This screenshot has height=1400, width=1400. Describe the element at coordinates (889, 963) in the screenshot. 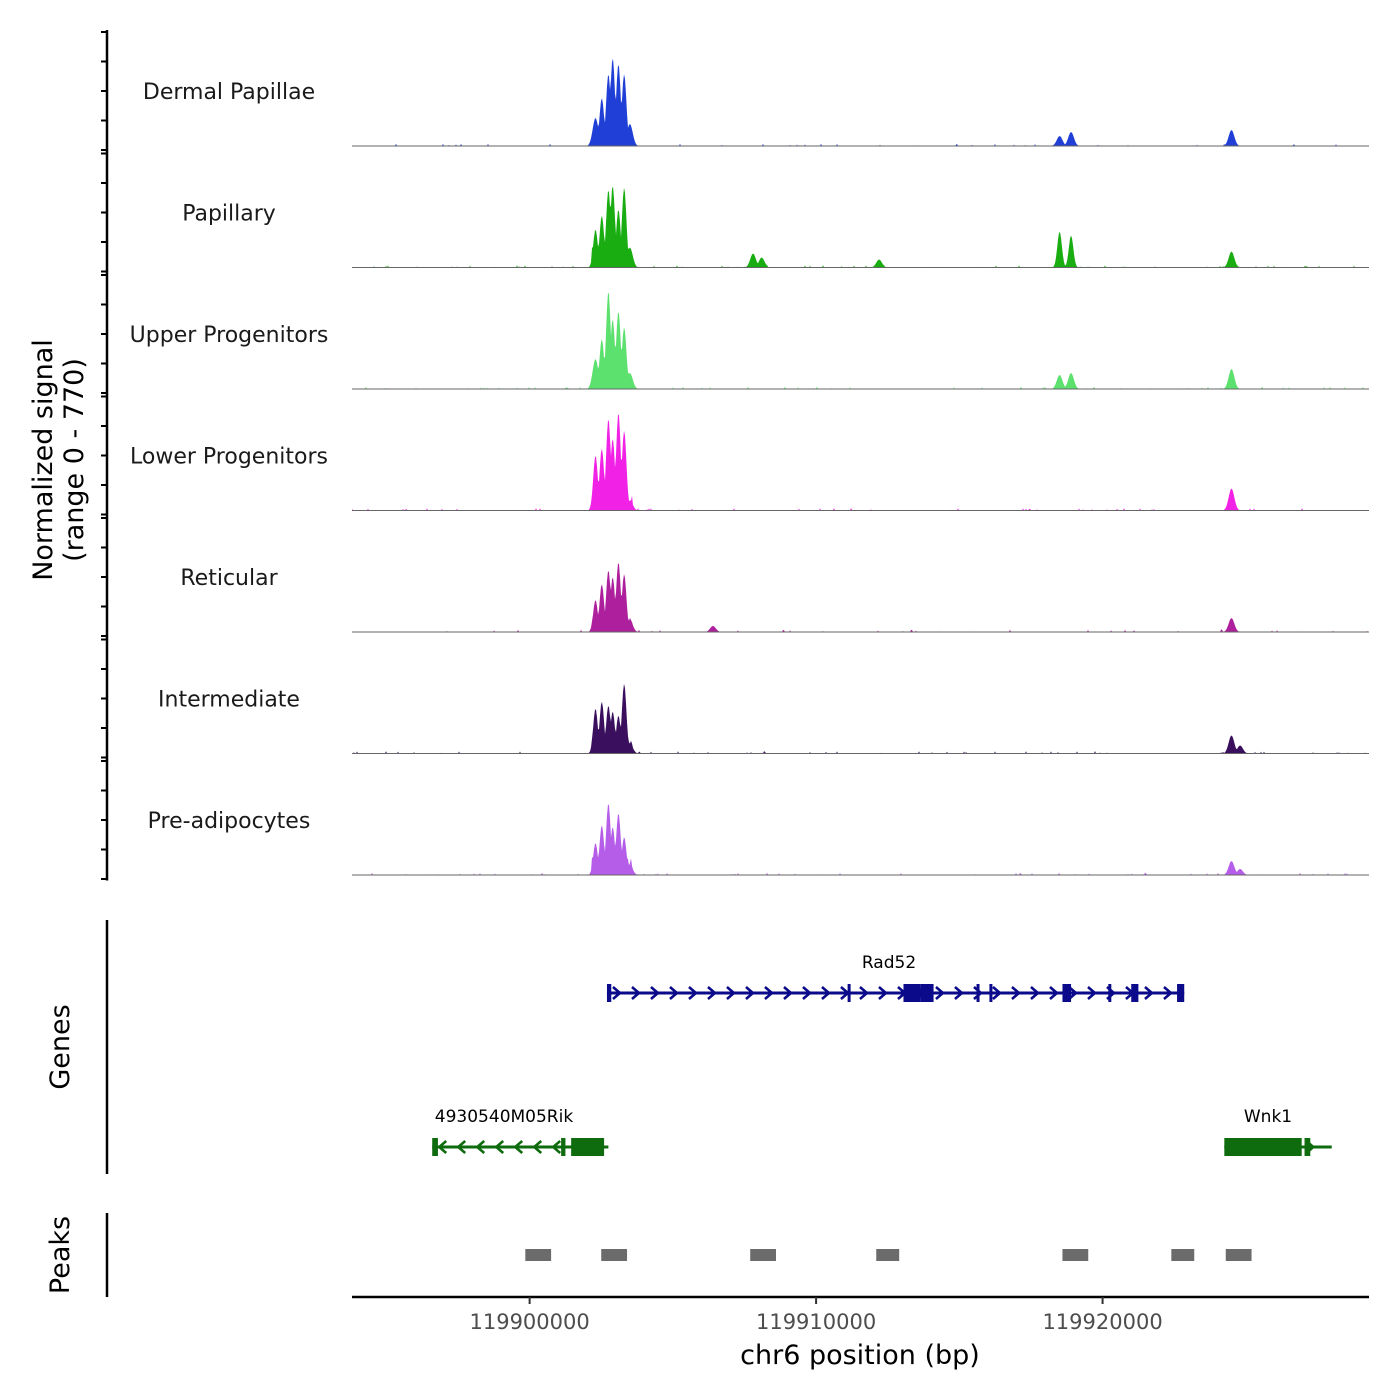

I see `gene-label: Rad52` at that location.